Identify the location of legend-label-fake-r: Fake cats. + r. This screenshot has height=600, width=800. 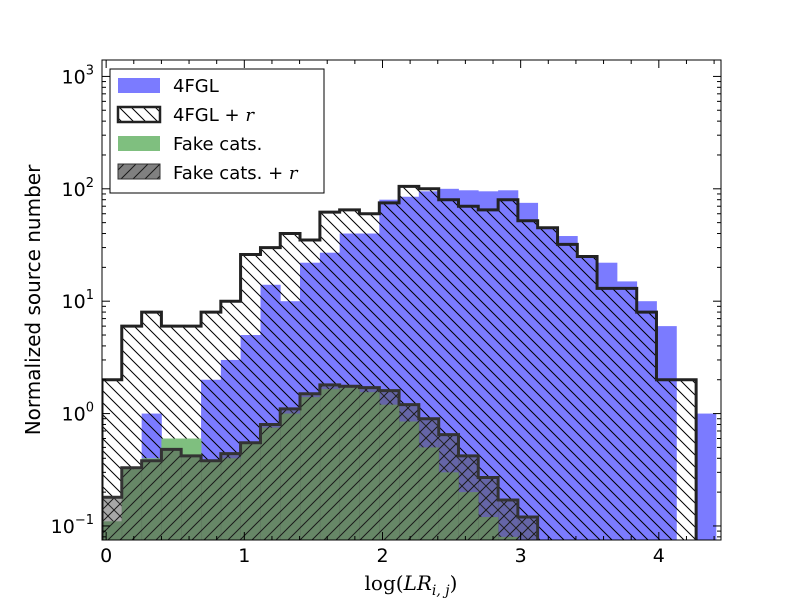
(236, 173).